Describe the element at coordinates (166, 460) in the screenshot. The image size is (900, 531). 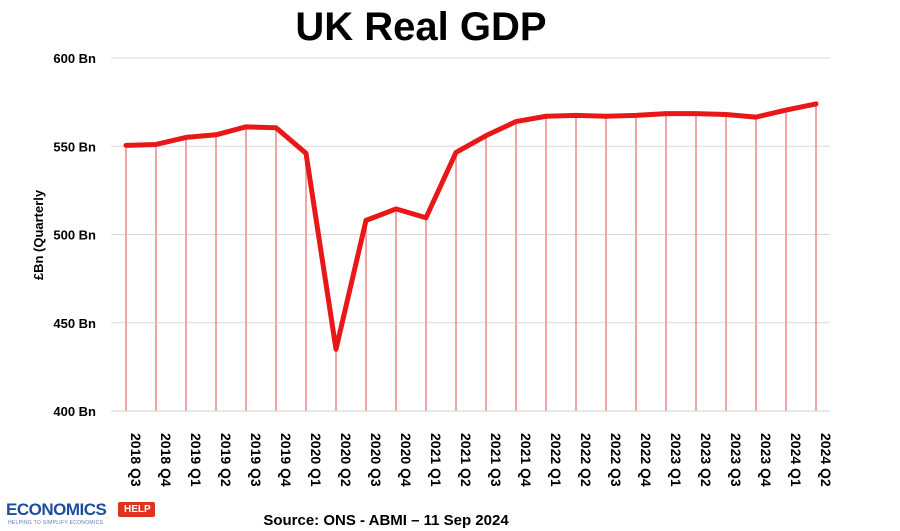
I see `x-tick-label: 2018 Q4` at that location.